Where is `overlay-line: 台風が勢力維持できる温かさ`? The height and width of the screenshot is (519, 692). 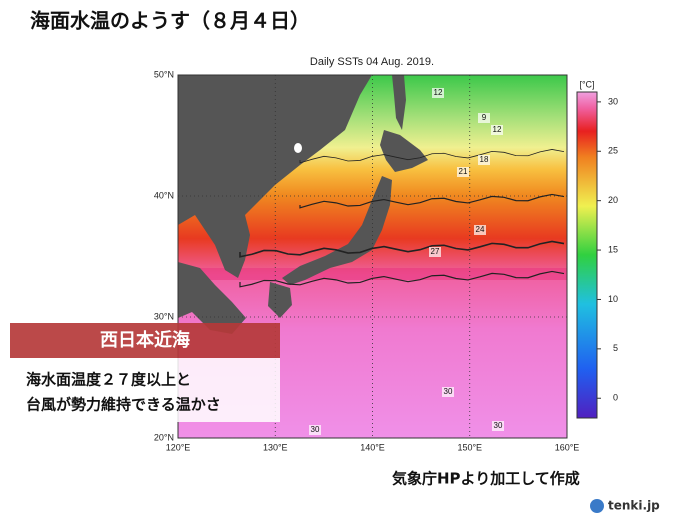
overlay-line: 台風が勢力維持できる温かさ is located at coordinates (123, 405).